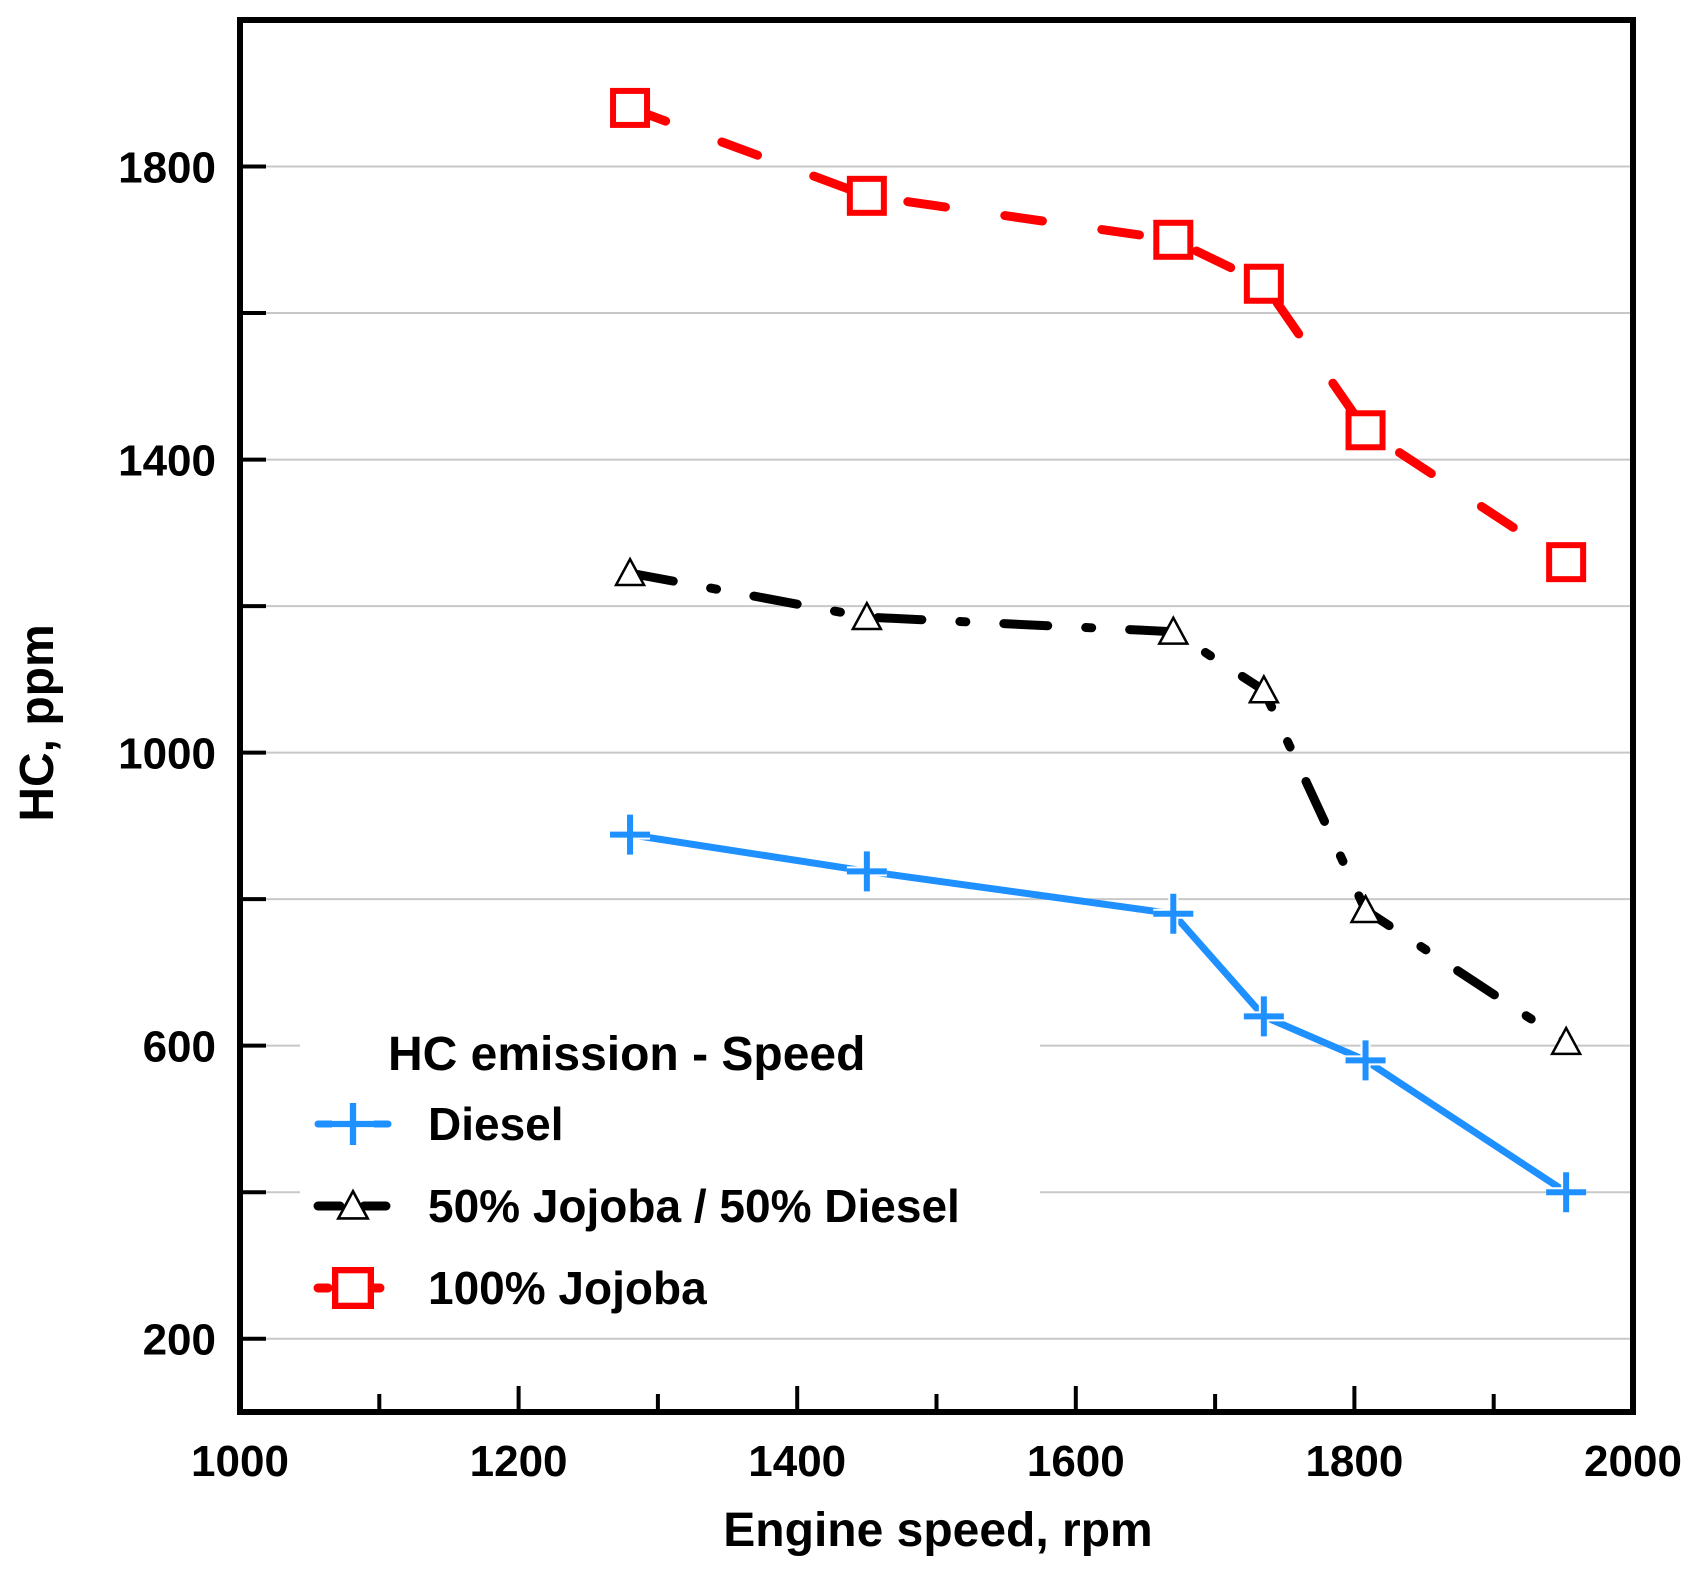  I want to click on x-tick-label: 1200, so click(519, 1461).